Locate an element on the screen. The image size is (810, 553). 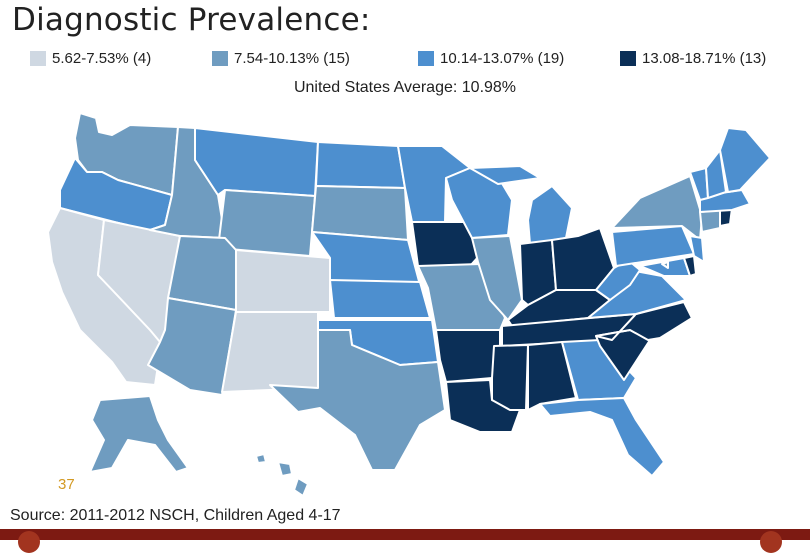
state-hi is located at coordinates (282, 475).